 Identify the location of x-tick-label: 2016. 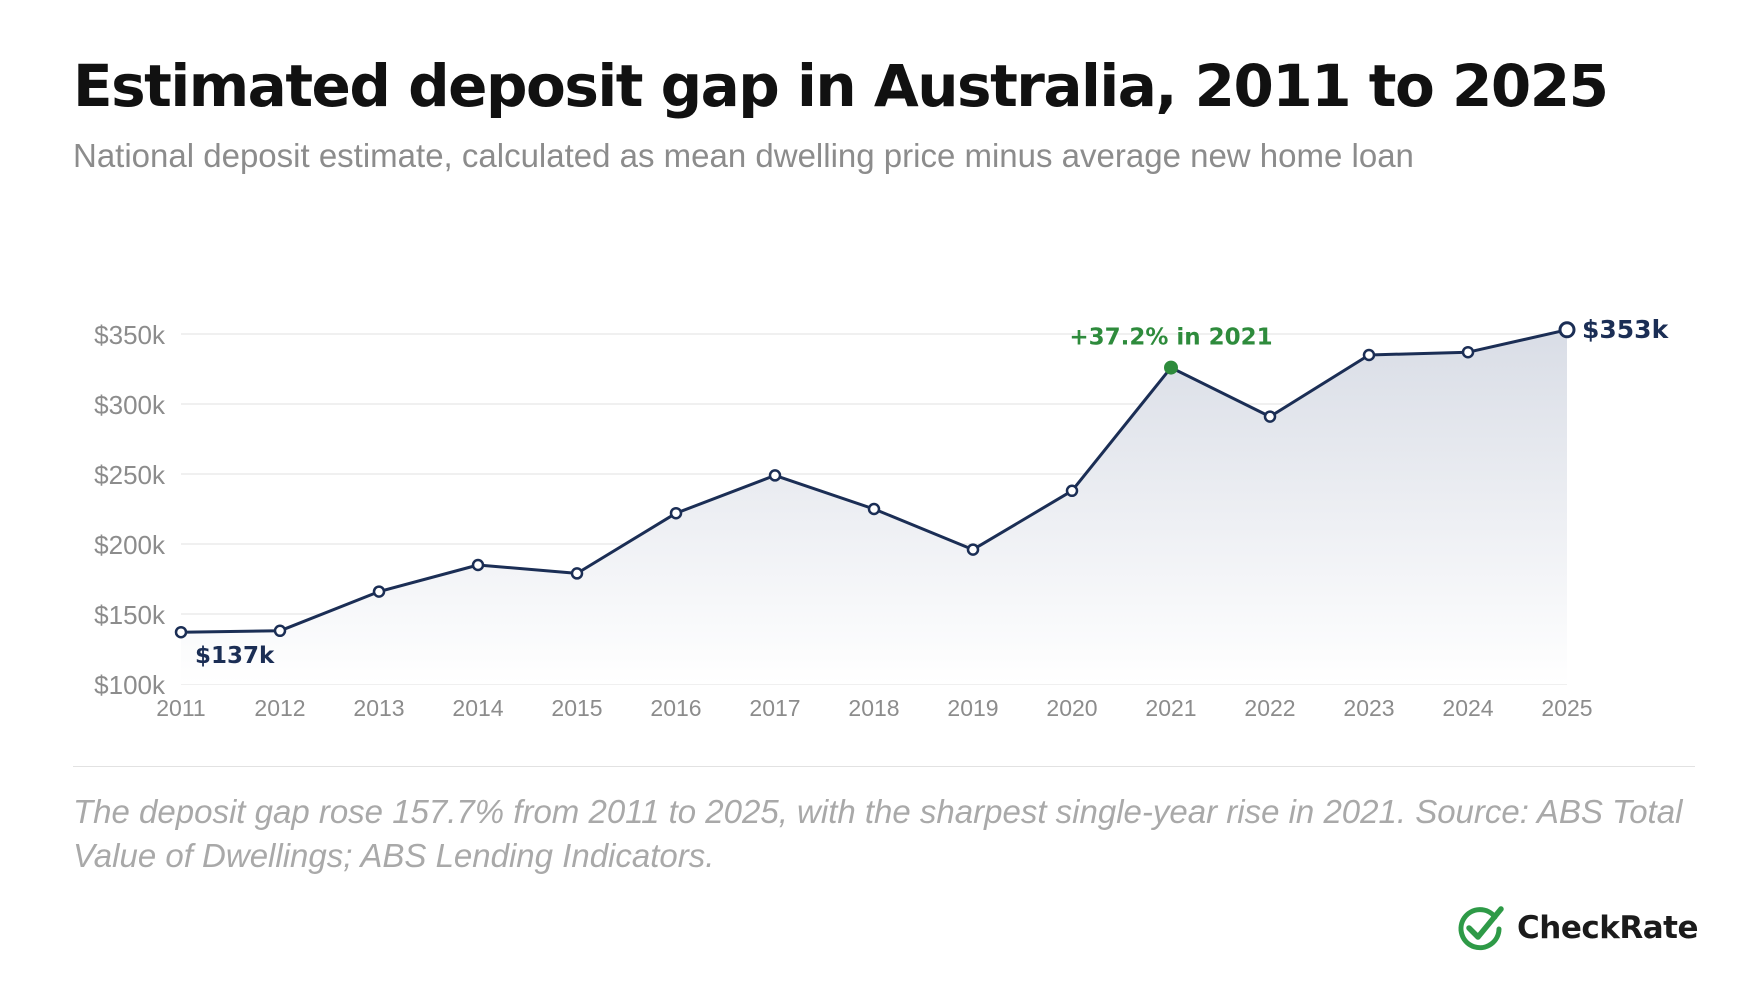
(675, 708).